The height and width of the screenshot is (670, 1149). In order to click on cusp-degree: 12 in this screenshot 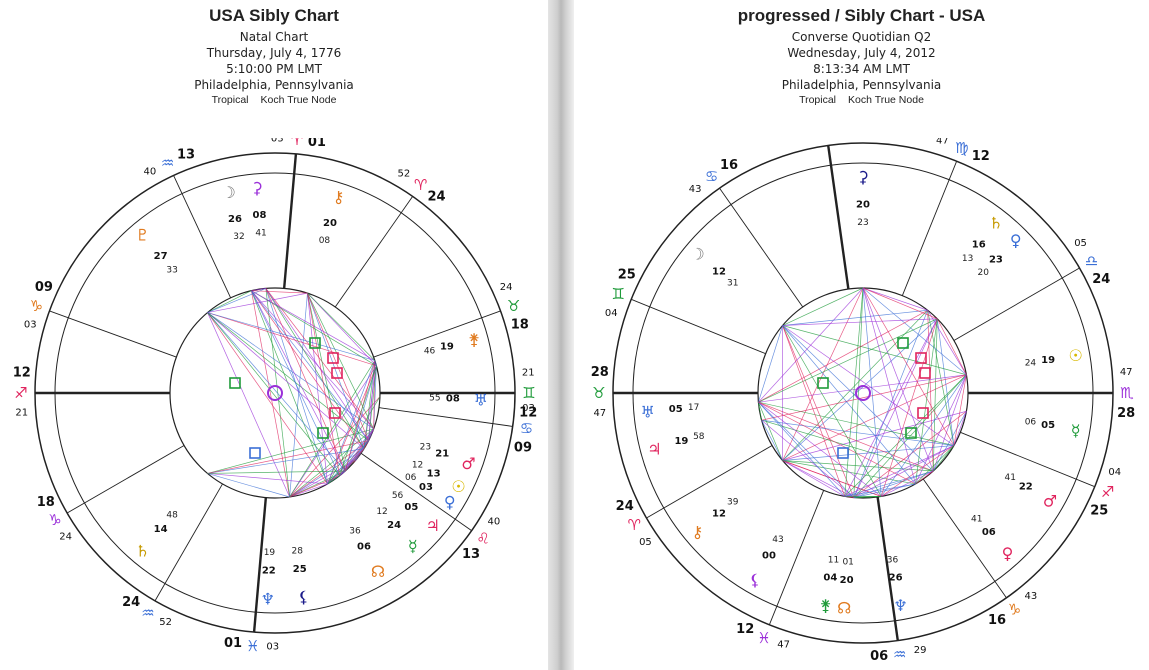, I will do `click(528, 412)`.